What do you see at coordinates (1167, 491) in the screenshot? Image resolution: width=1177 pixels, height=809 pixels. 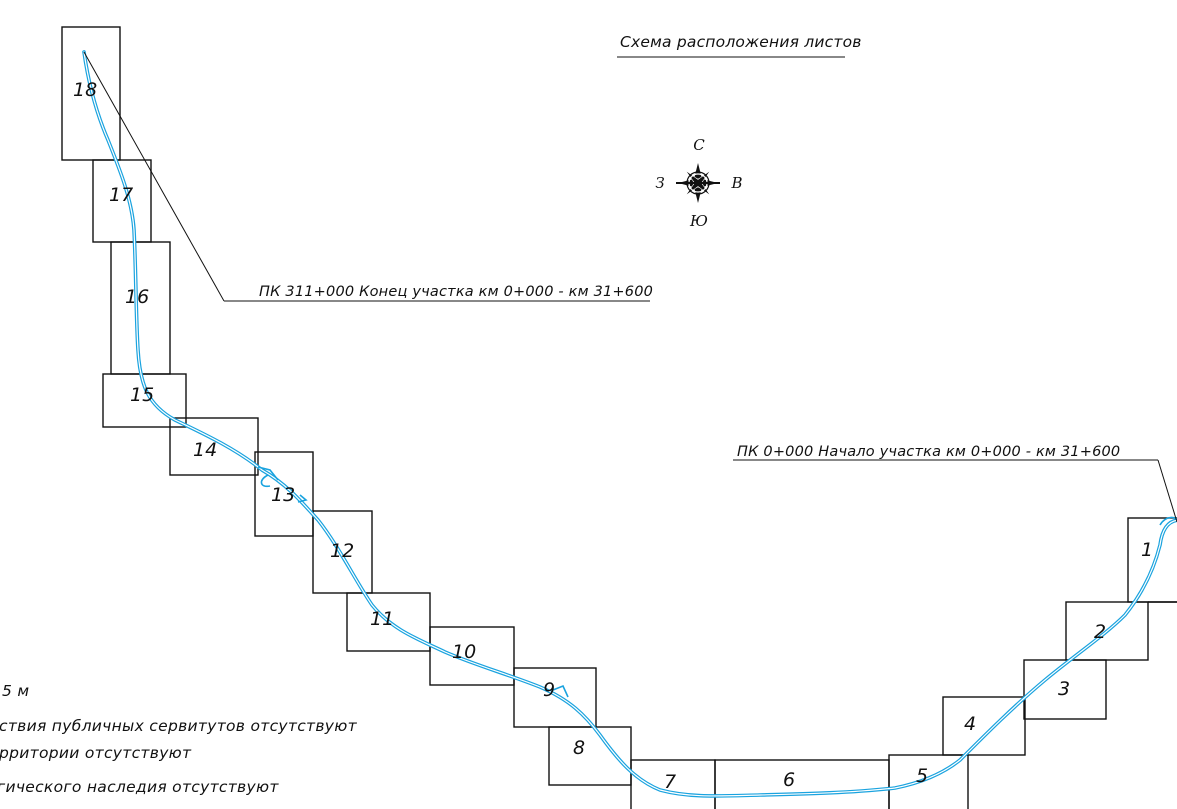 I see `start-callout-leader` at bounding box center [1167, 491].